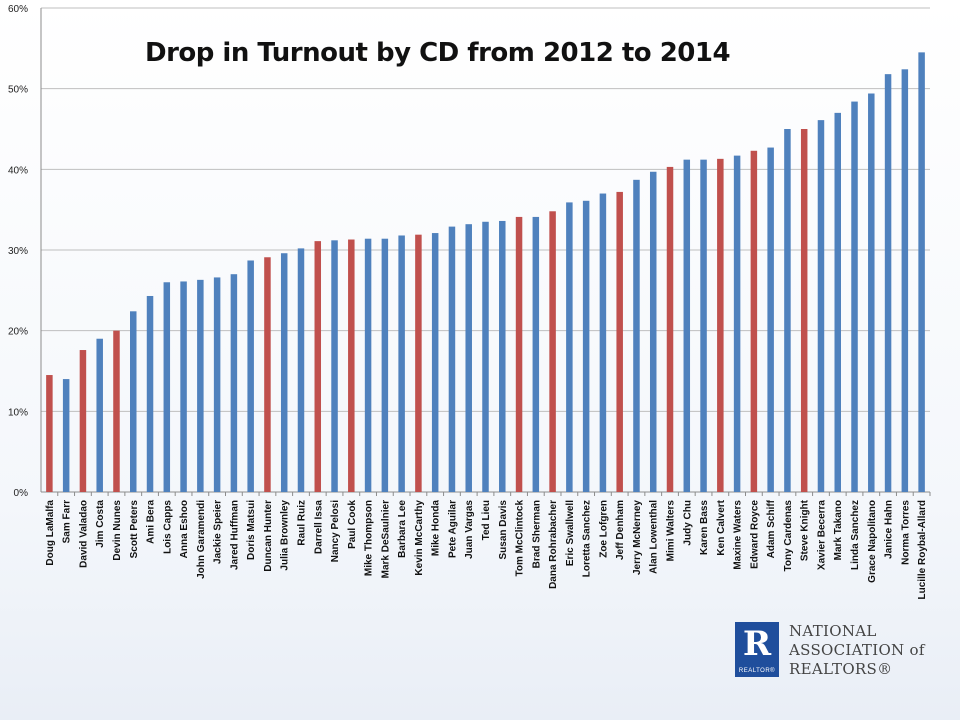  What do you see at coordinates (18, 412) in the screenshot?
I see `y-tick-label: 10%` at bounding box center [18, 412].